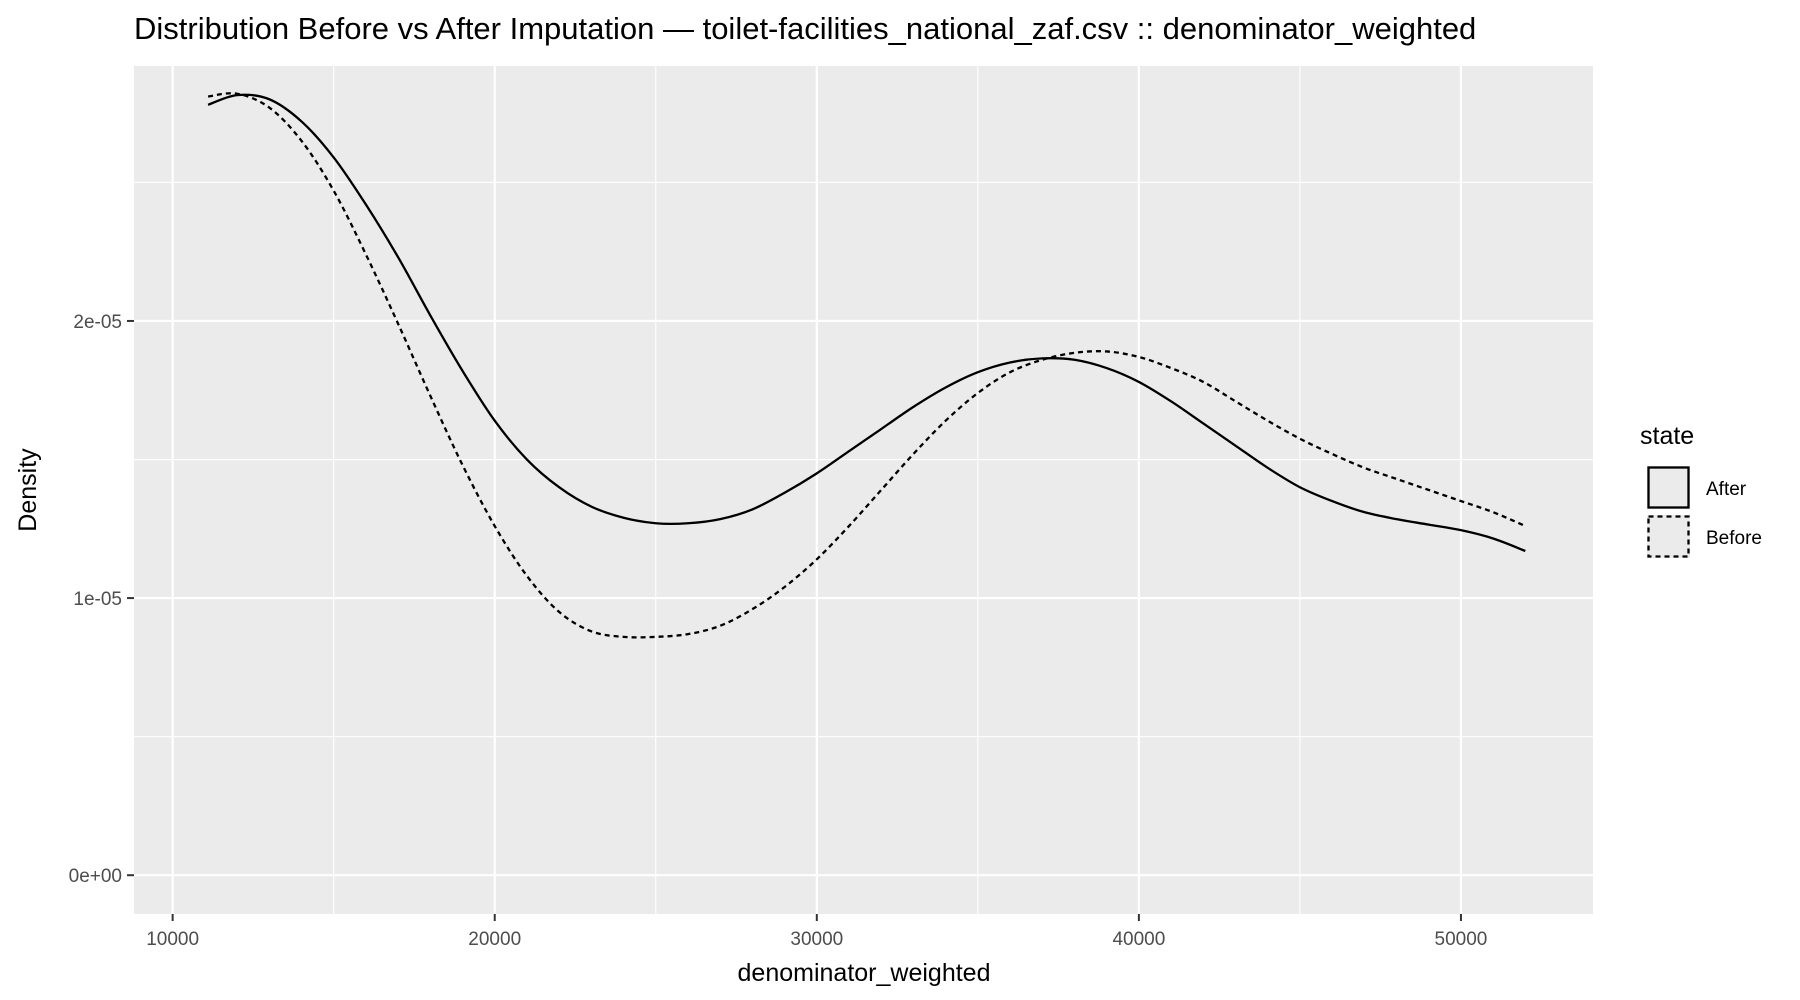 The width and height of the screenshot is (1800, 1000). I want to click on y-axis-title: Density, so click(28, 490).